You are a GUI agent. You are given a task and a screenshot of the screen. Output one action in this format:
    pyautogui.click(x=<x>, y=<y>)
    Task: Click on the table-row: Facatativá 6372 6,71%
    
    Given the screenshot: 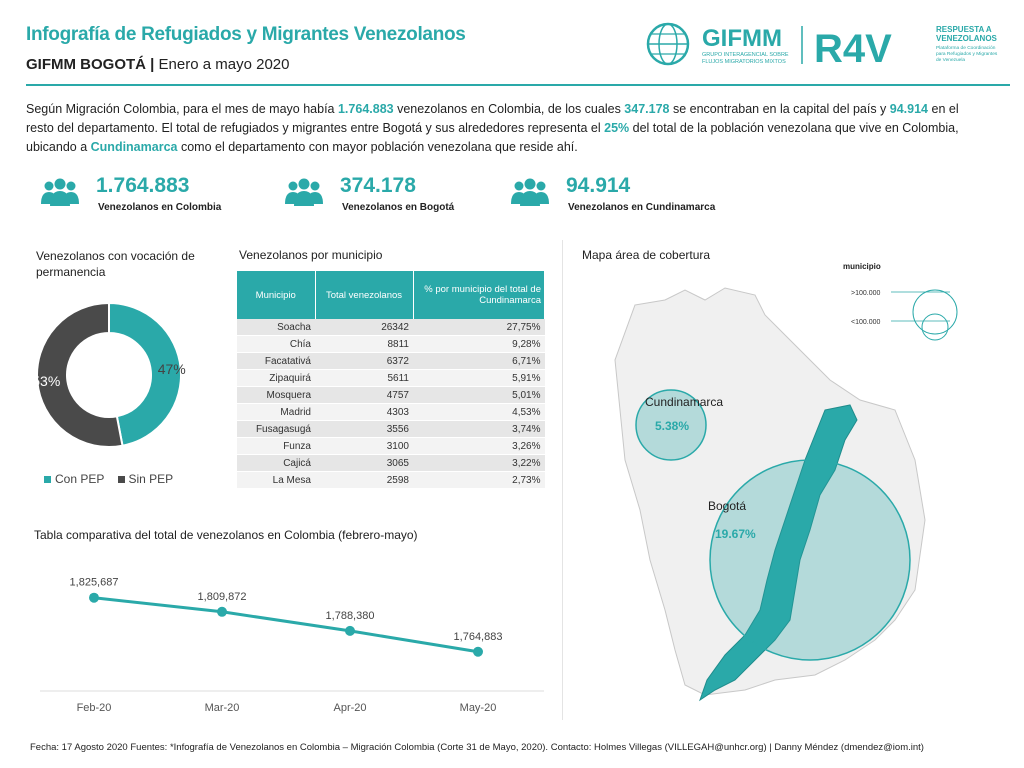 What is the action you would take?
    pyautogui.click(x=391, y=361)
    